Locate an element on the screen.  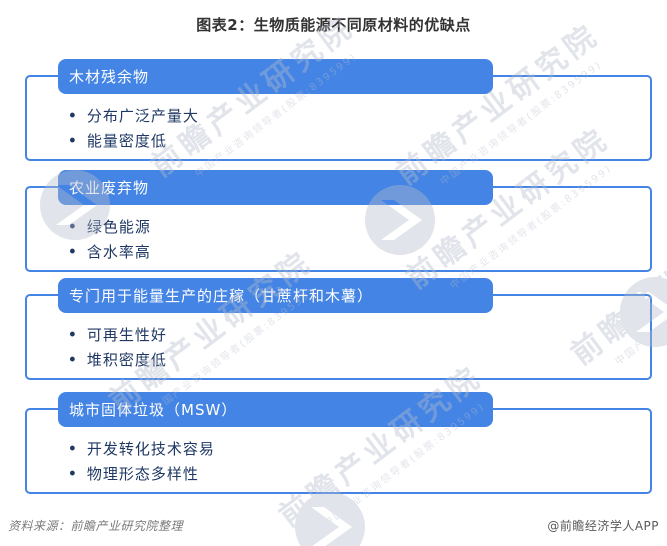
section-header: 木材残余物 is located at coordinates (275, 76).